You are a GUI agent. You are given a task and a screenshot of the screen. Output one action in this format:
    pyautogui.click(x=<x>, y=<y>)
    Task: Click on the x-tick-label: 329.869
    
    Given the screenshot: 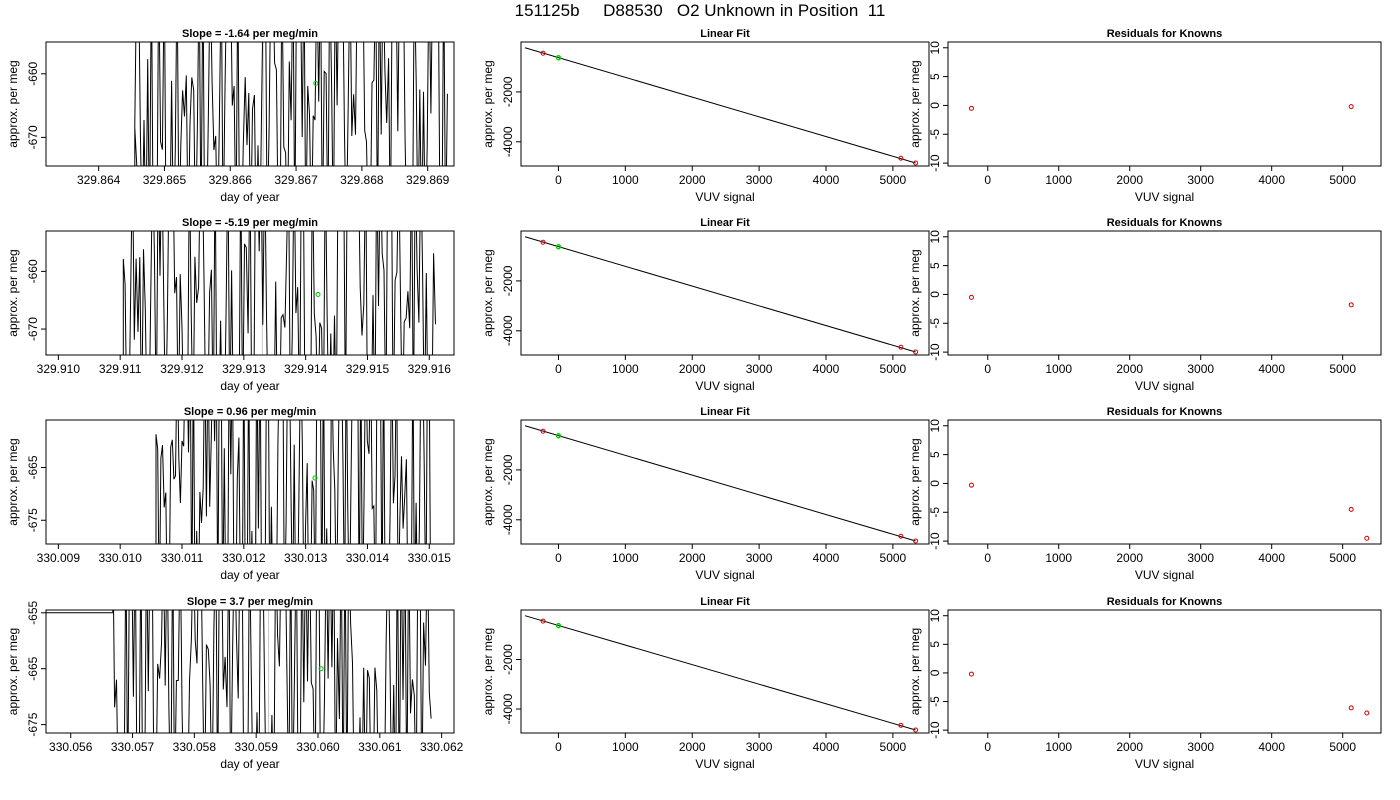 What is the action you would take?
    pyautogui.click(x=428, y=180)
    